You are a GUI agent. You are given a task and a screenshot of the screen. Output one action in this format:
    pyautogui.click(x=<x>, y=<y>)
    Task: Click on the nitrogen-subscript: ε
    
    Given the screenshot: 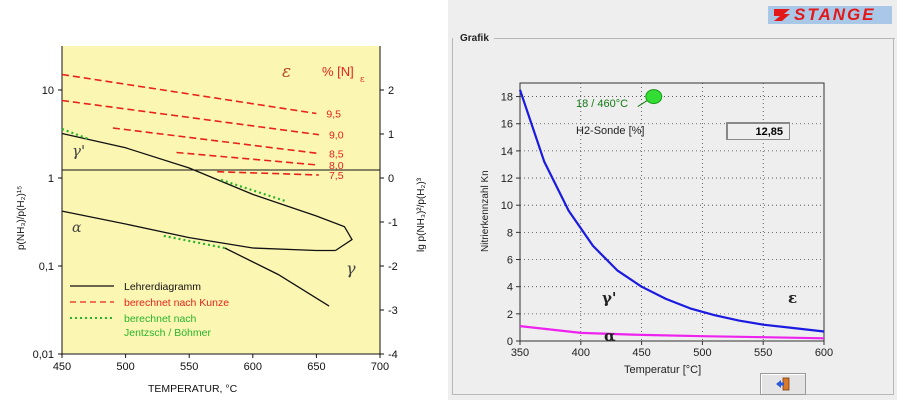 What is the action you would take?
    pyautogui.click(x=362, y=80)
    